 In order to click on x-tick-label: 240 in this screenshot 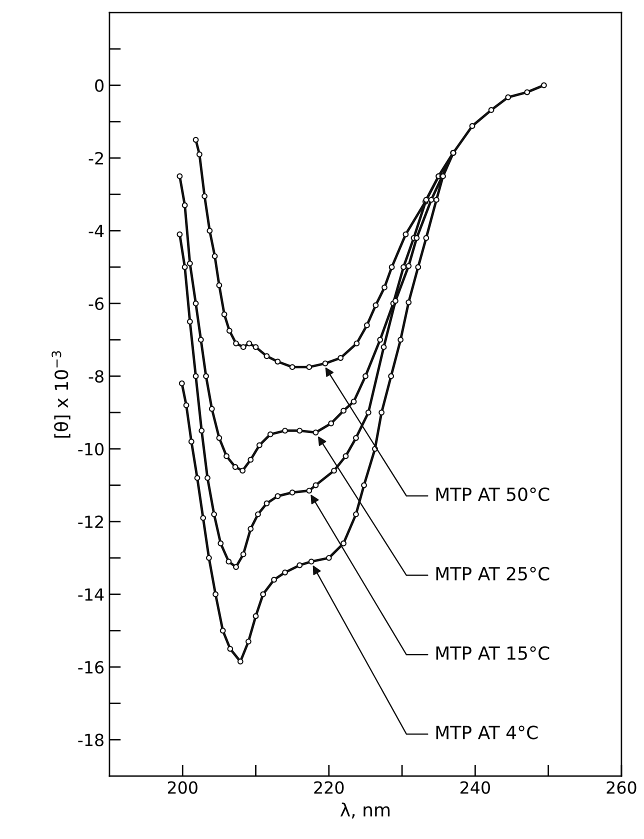, I will do `click(475, 787)`.